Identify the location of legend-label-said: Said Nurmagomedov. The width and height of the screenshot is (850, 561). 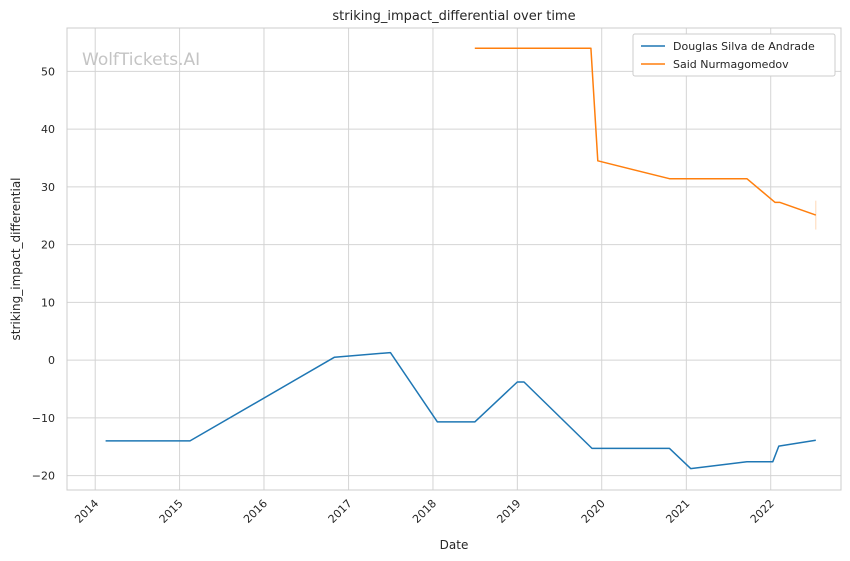
(731, 64).